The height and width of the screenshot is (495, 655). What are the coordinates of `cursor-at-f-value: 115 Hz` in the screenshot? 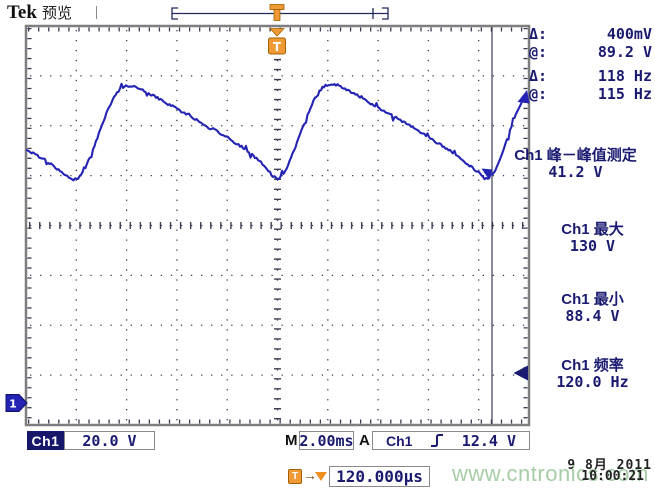 It's located at (624, 94).